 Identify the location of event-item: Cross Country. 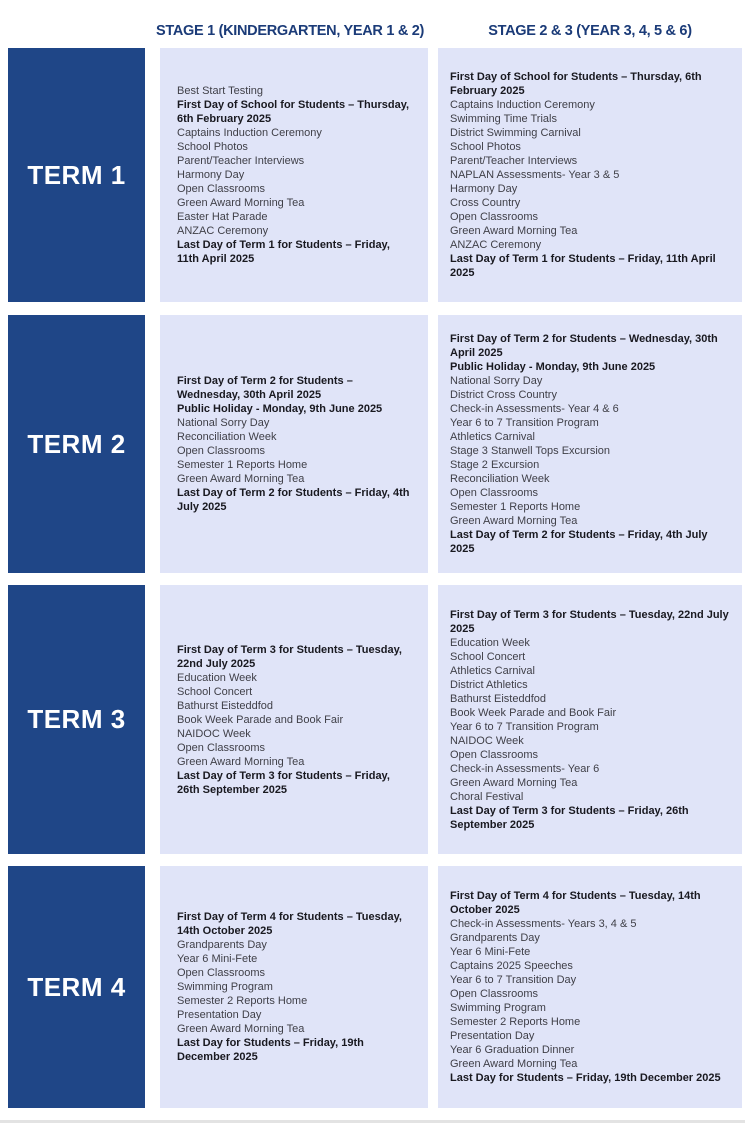
(485, 203).